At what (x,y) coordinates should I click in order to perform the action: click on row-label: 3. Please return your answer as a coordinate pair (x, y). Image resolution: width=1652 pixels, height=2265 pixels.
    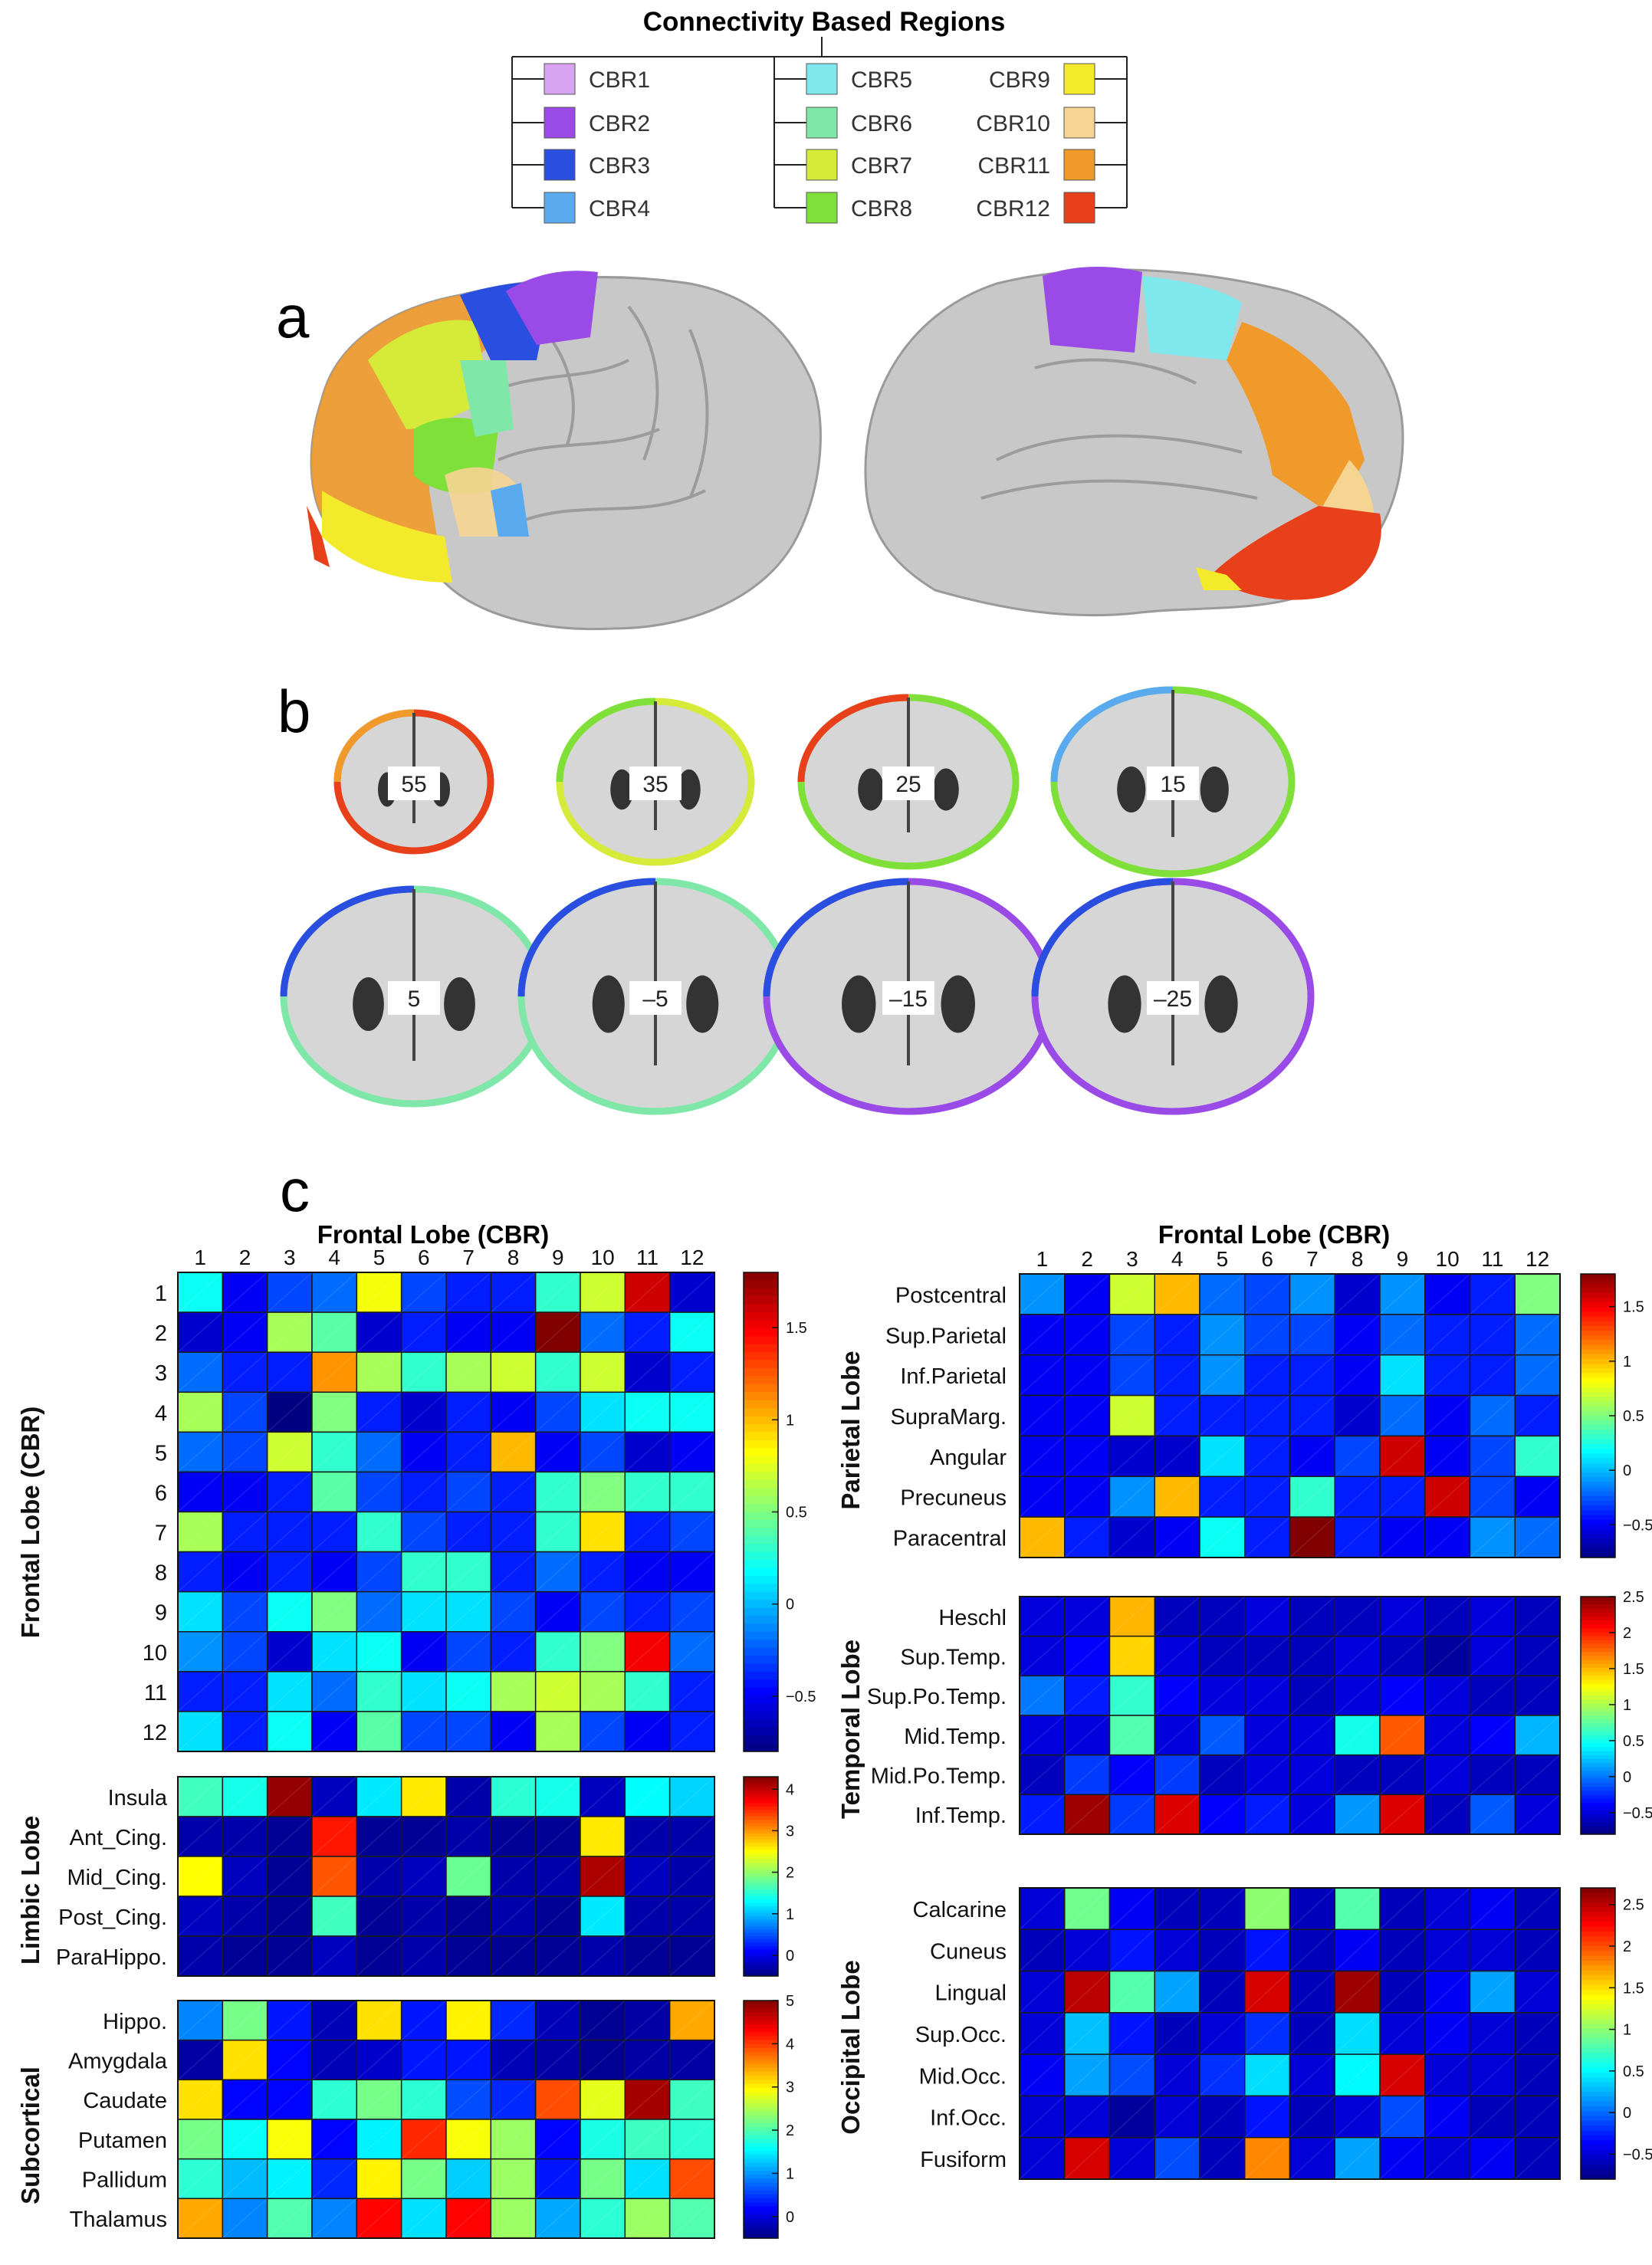
    Looking at the image, I should click on (161, 1373).